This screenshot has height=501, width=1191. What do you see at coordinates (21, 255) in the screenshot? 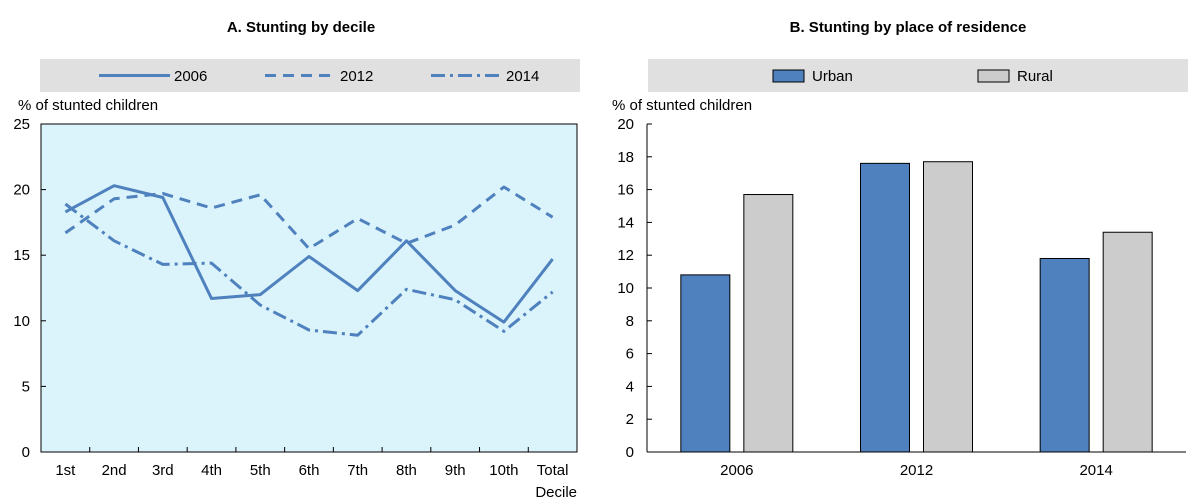
I see `y-tick-label: 15` at bounding box center [21, 255].